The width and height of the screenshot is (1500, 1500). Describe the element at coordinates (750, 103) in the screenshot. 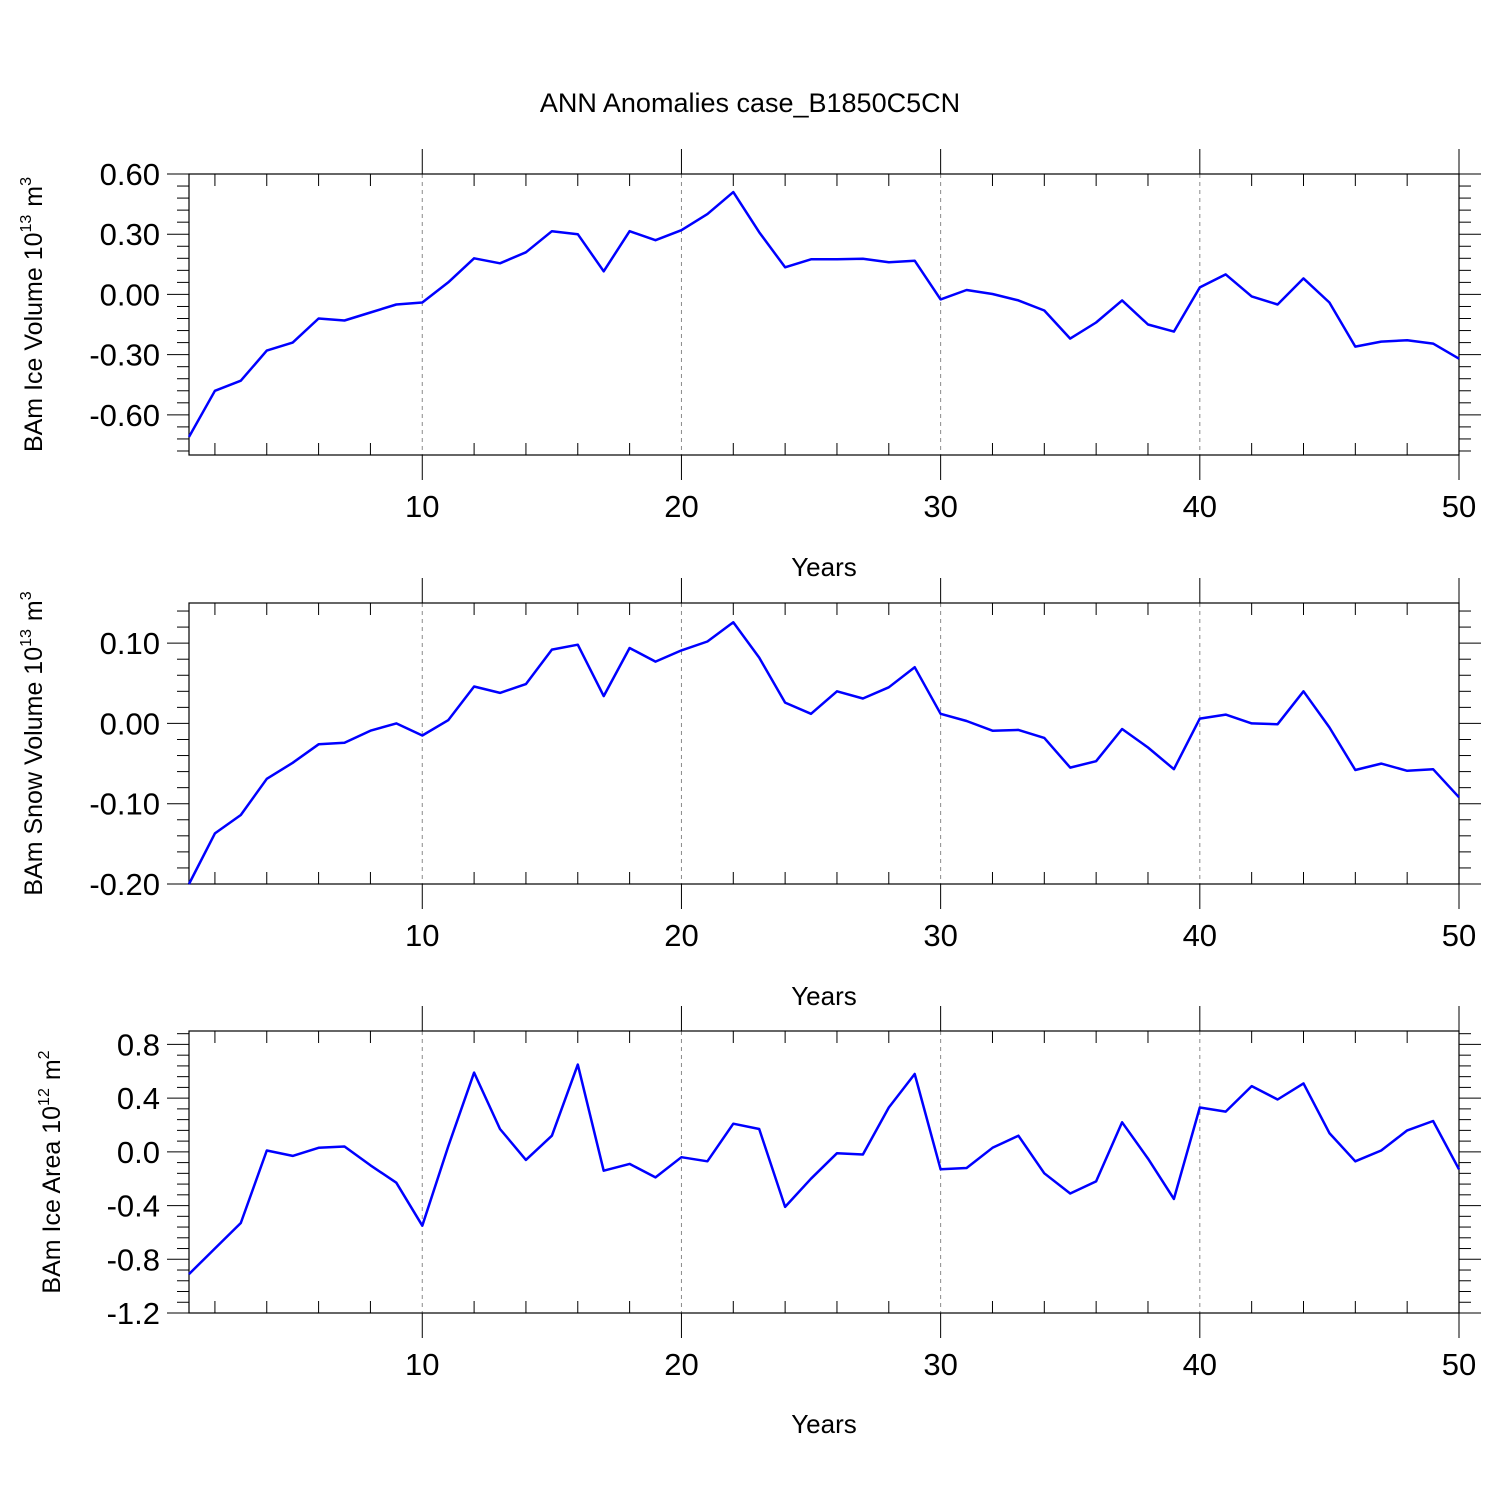

I see `figure-title: ANN Anomalies case_B1850C5CN` at that location.